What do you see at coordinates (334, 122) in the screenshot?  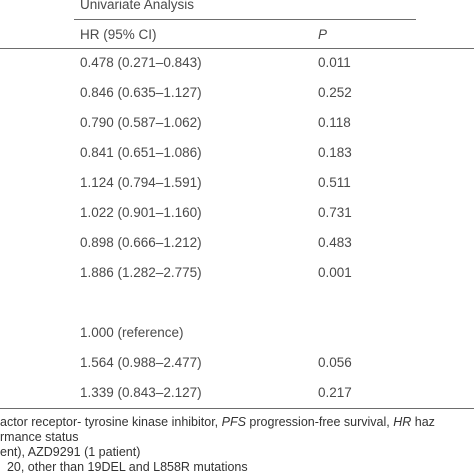 I see `table-cell: 0.118` at bounding box center [334, 122].